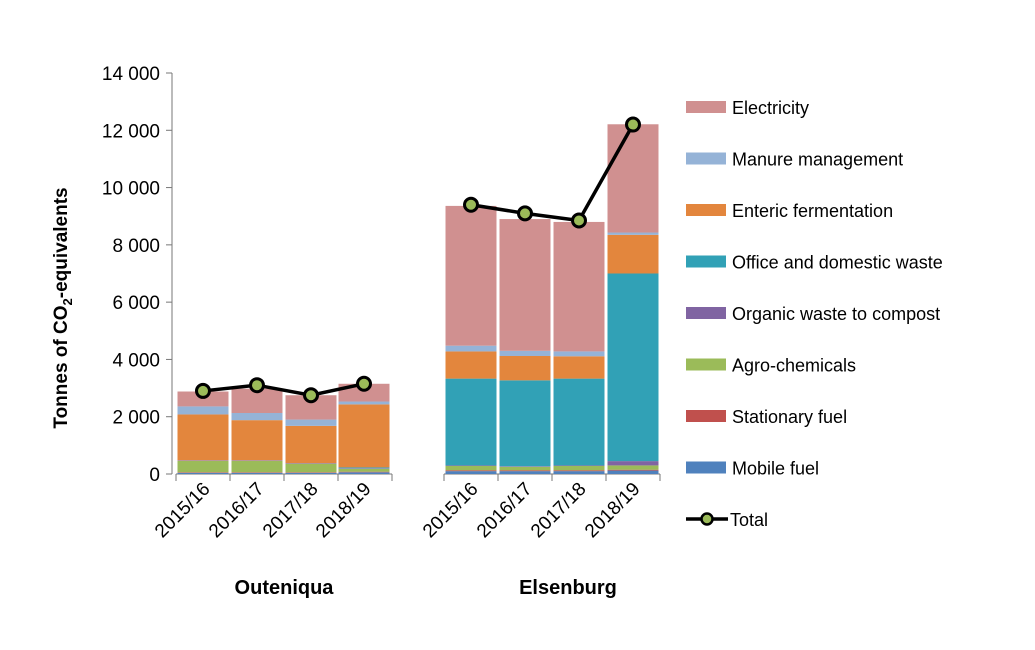  What do you see at coordinates (136, 418) in the screenshot?
I see `y-tick-label: 2 000` at bounding box center [136, 418].